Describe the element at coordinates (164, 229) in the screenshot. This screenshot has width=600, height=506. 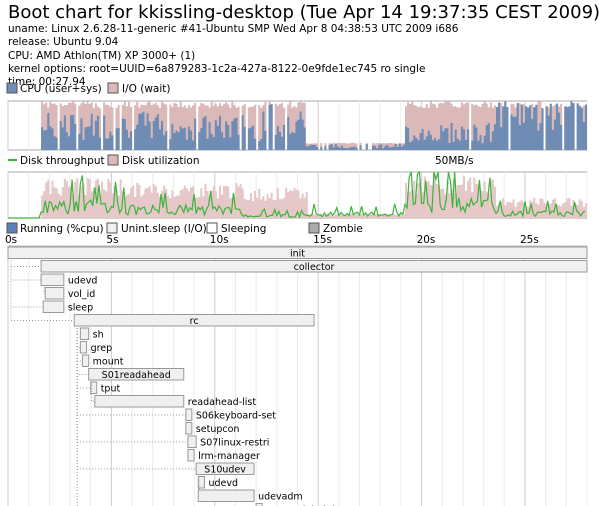
I see `legend-unint-sleep-label: Unint.sleep (I/O)` at that location.